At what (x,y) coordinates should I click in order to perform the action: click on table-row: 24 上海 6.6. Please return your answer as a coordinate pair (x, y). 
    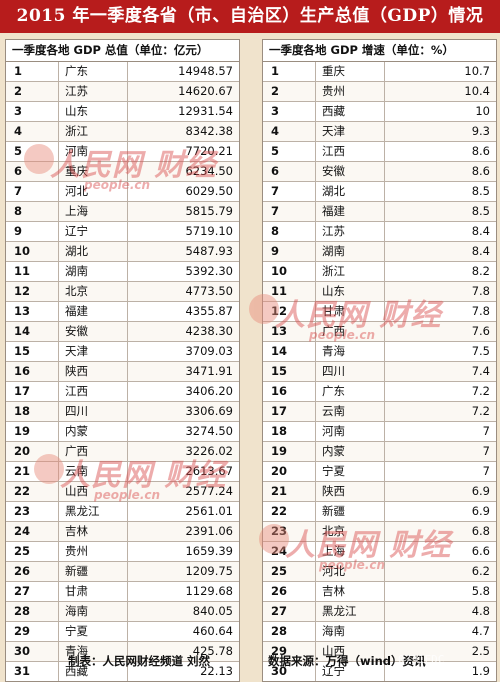
    Looking at the image, I should click on (379, 551).